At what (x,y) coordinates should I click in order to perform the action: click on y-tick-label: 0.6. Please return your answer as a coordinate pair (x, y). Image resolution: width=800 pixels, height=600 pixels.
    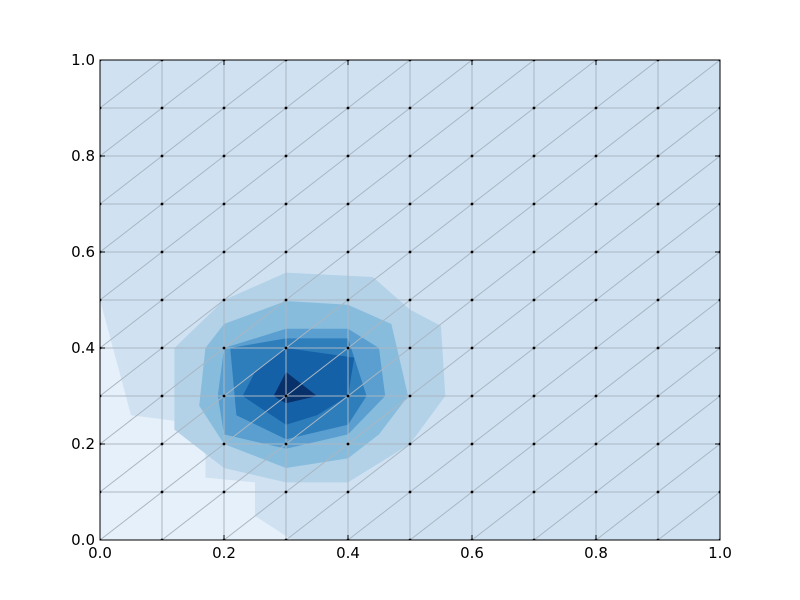
    Looking at the image, I should click on (83, 252).